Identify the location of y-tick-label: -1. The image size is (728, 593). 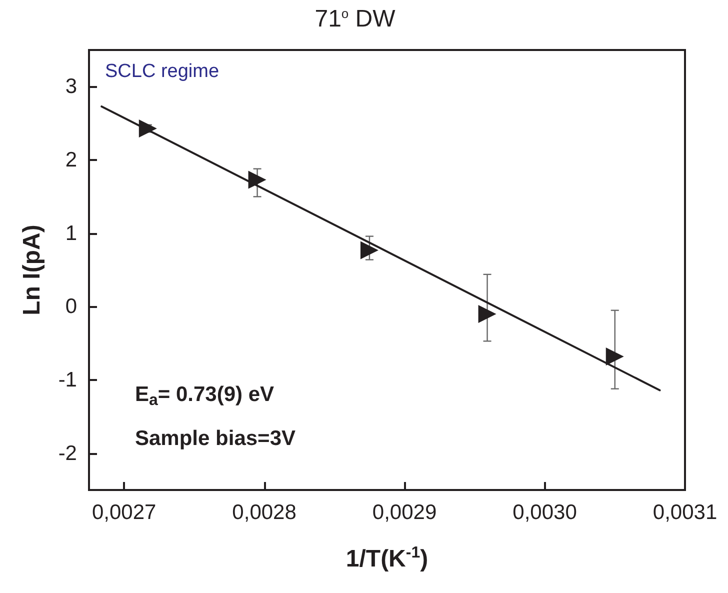
(67, 380).